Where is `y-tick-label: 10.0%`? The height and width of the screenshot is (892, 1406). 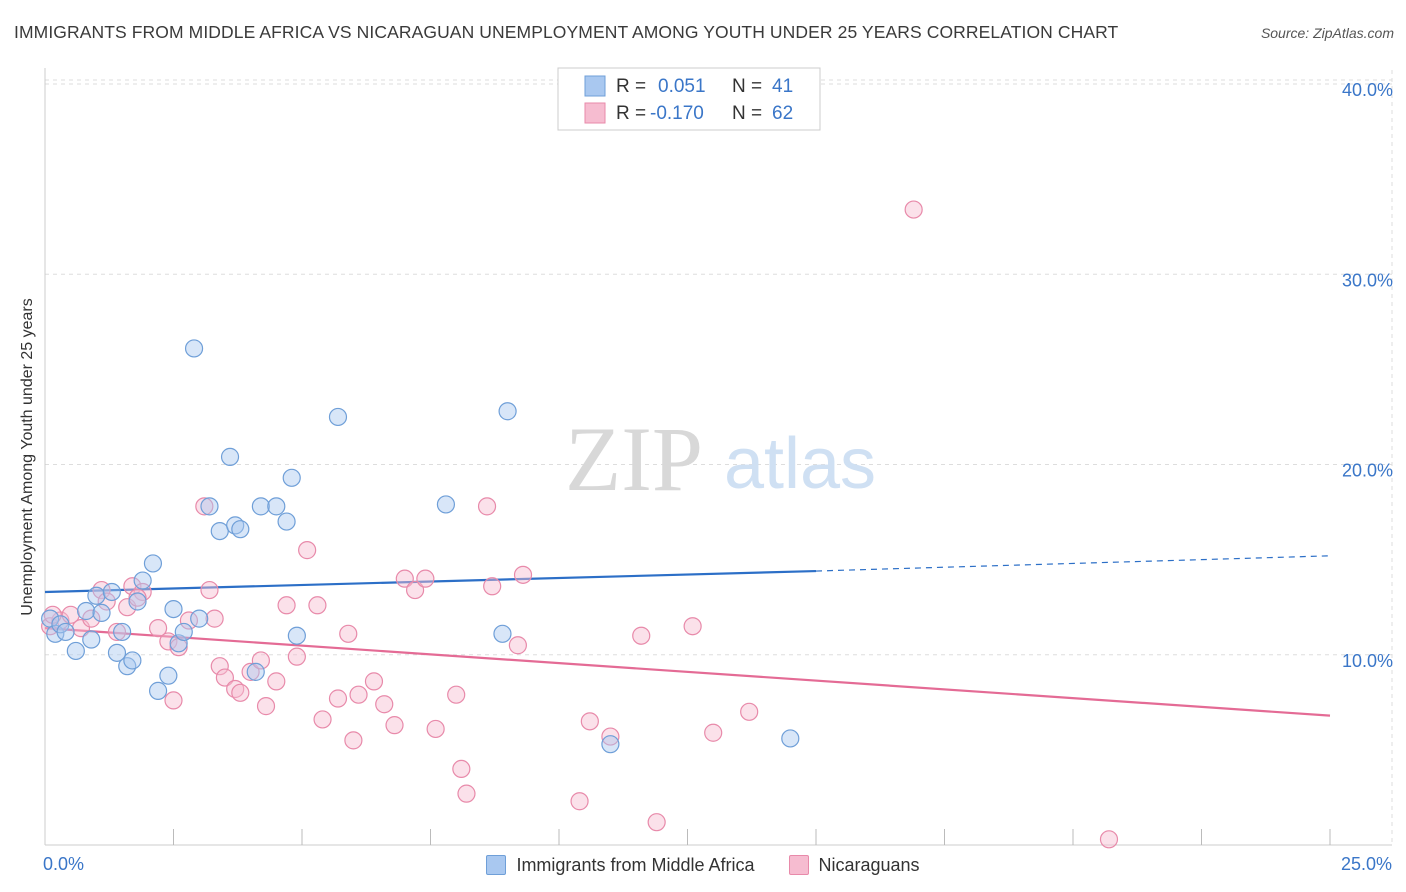
y-tick-label: 10.0% is located at coordinates (1367, 661).